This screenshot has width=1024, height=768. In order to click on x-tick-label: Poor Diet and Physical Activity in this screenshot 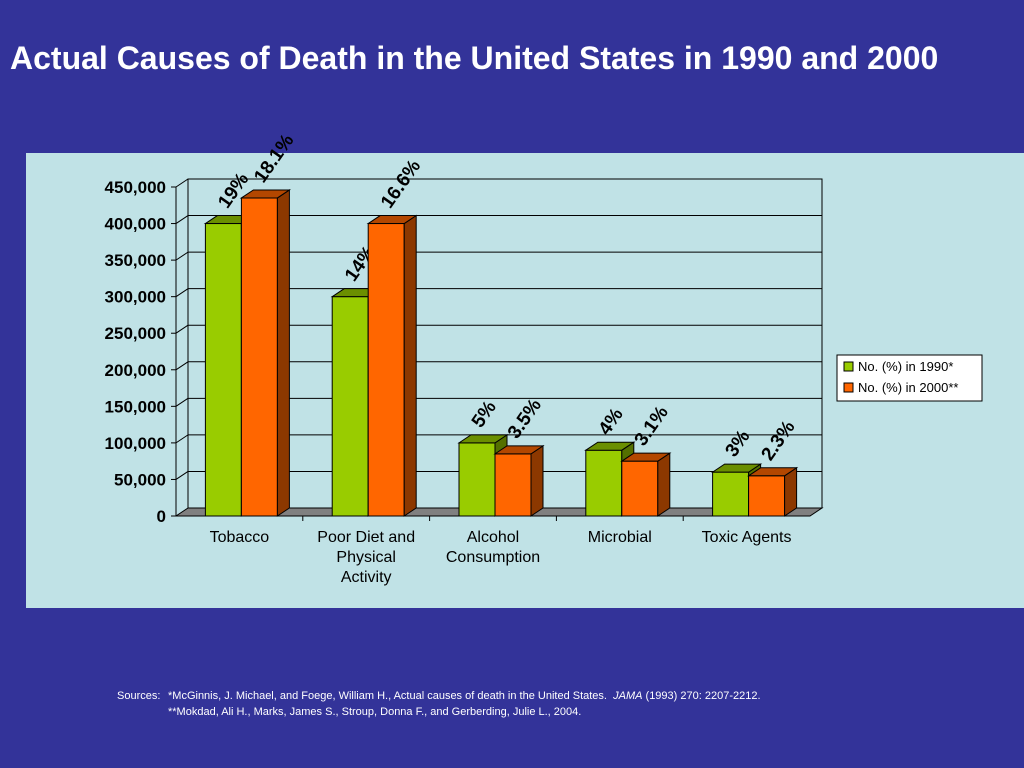, I will do `click(366, 557)`.